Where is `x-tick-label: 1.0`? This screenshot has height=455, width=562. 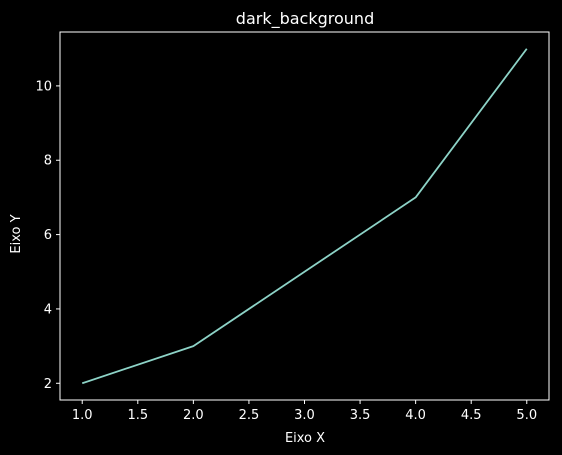 x-tick-label: 1.0 is located at coordinates (82, 415).